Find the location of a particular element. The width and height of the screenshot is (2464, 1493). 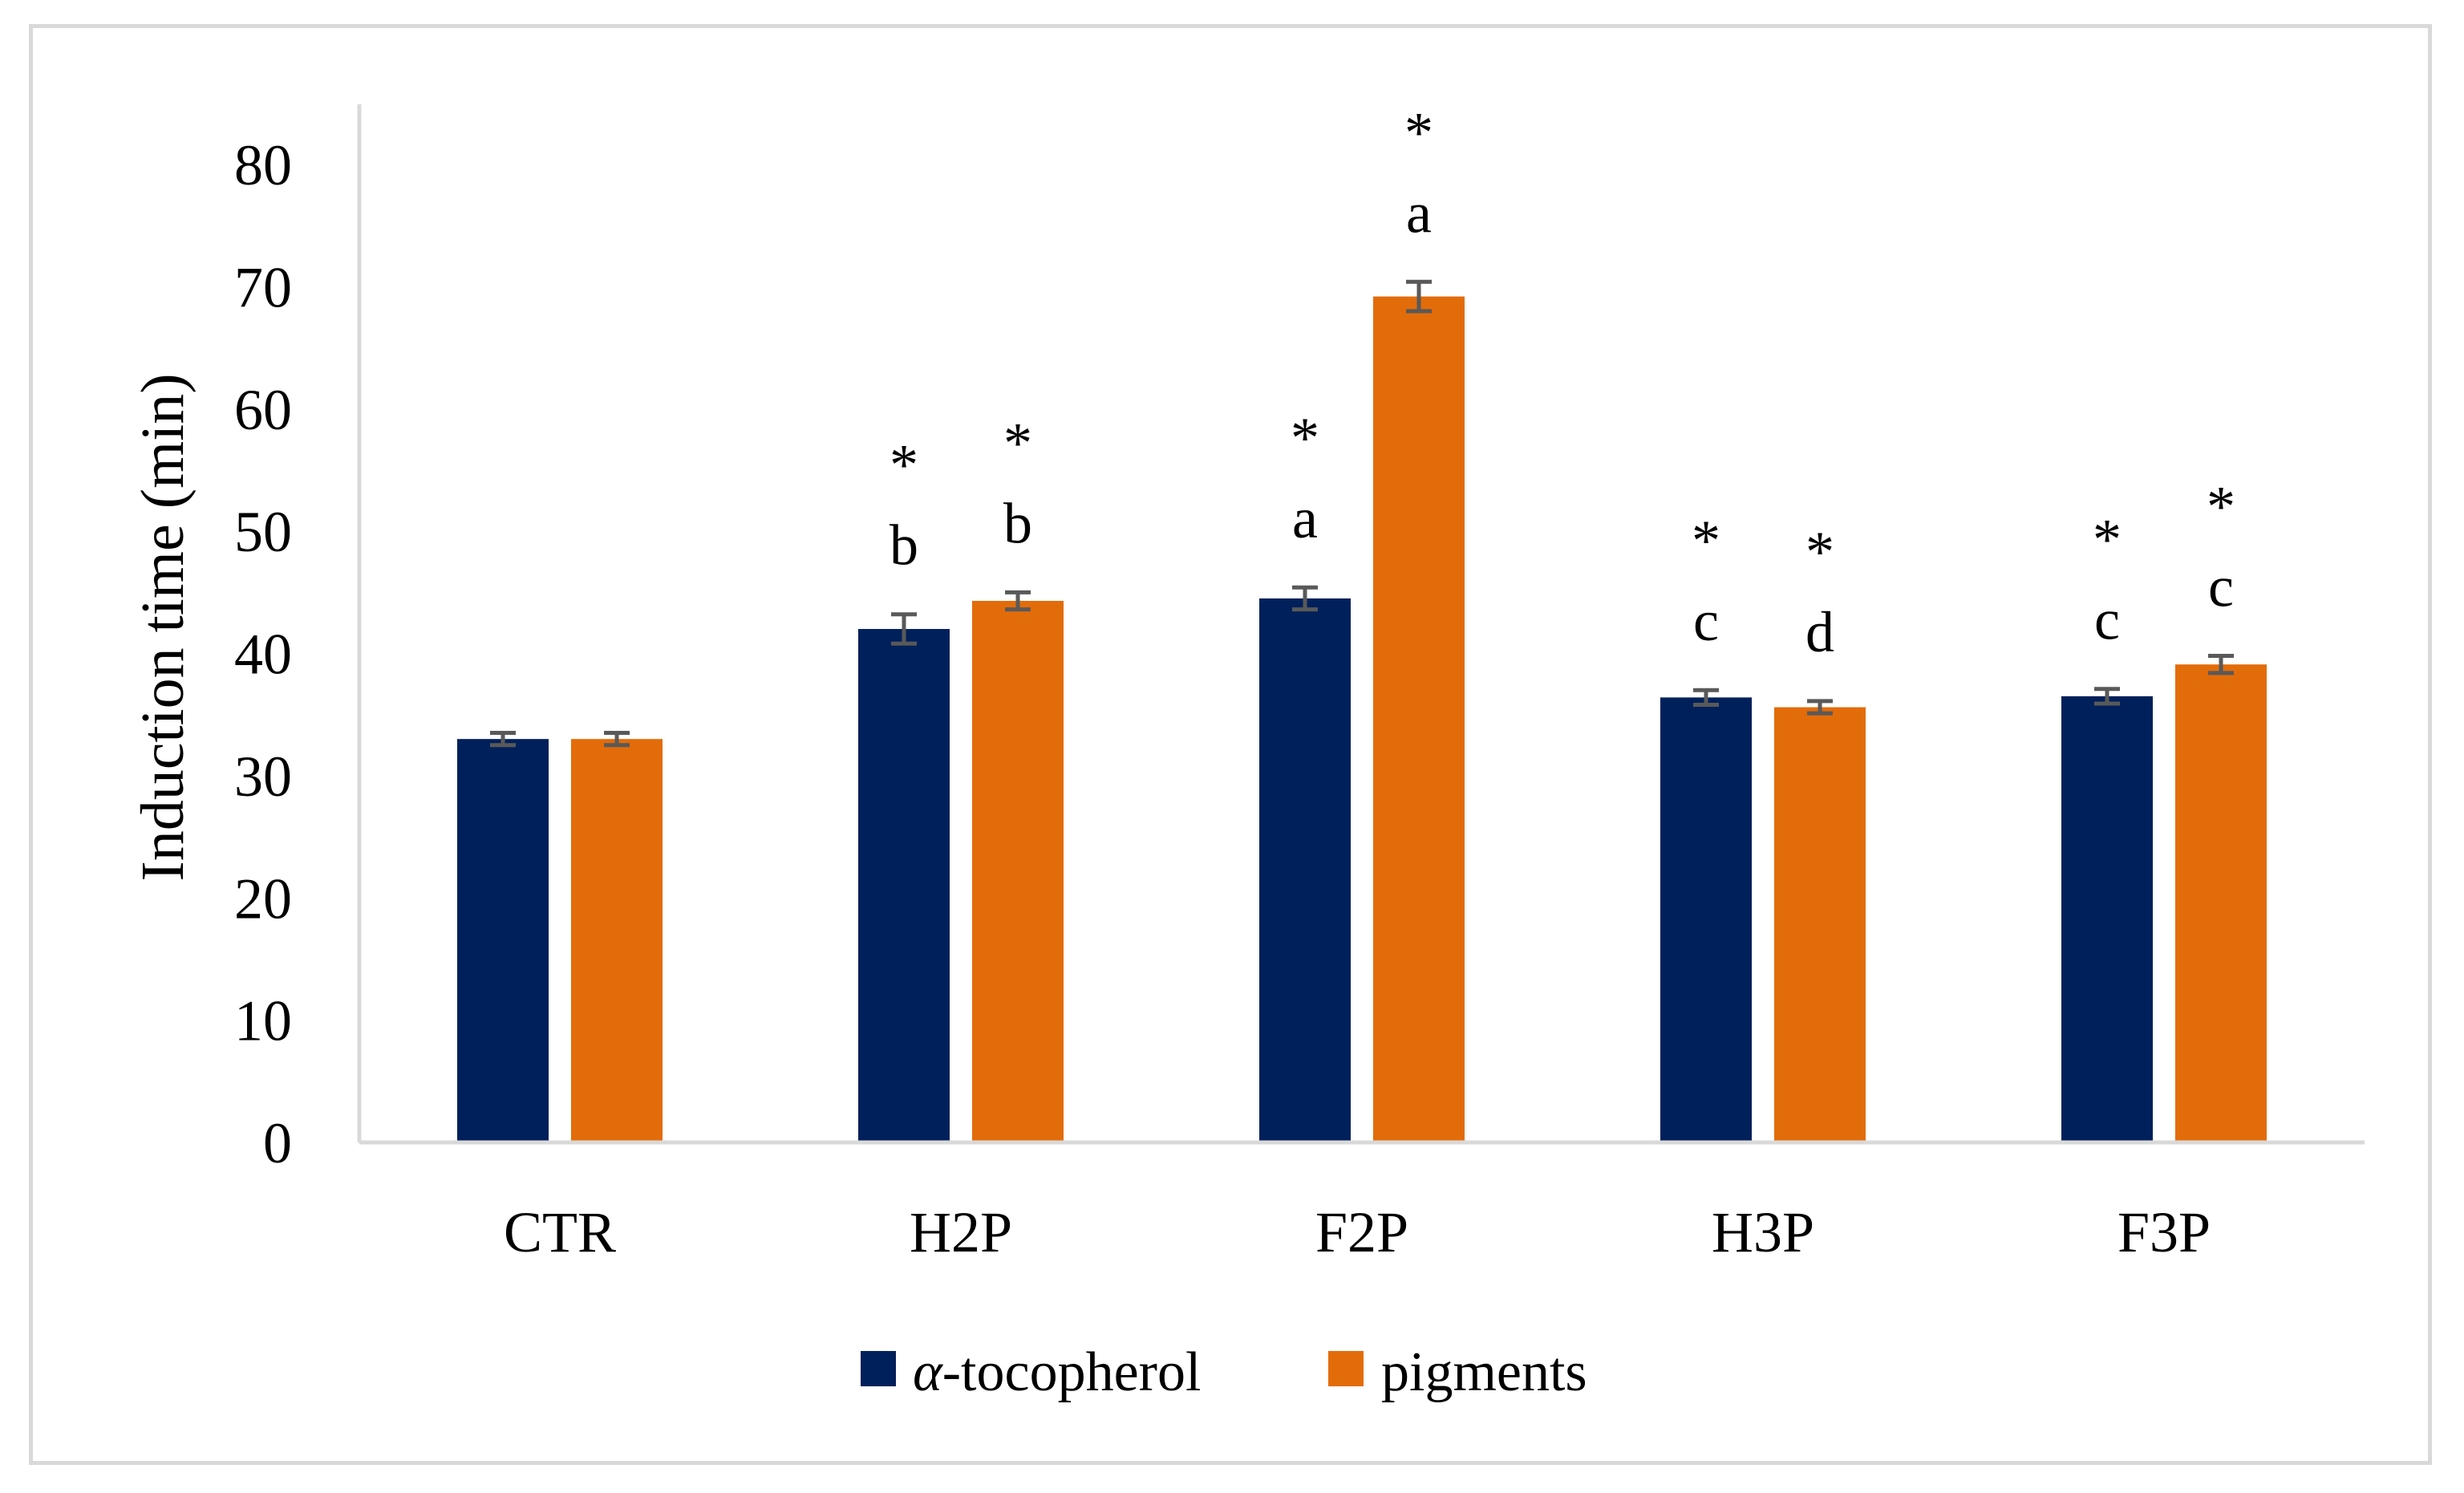

x-tick-label: F3P is located at coordinates (2164, 1232).